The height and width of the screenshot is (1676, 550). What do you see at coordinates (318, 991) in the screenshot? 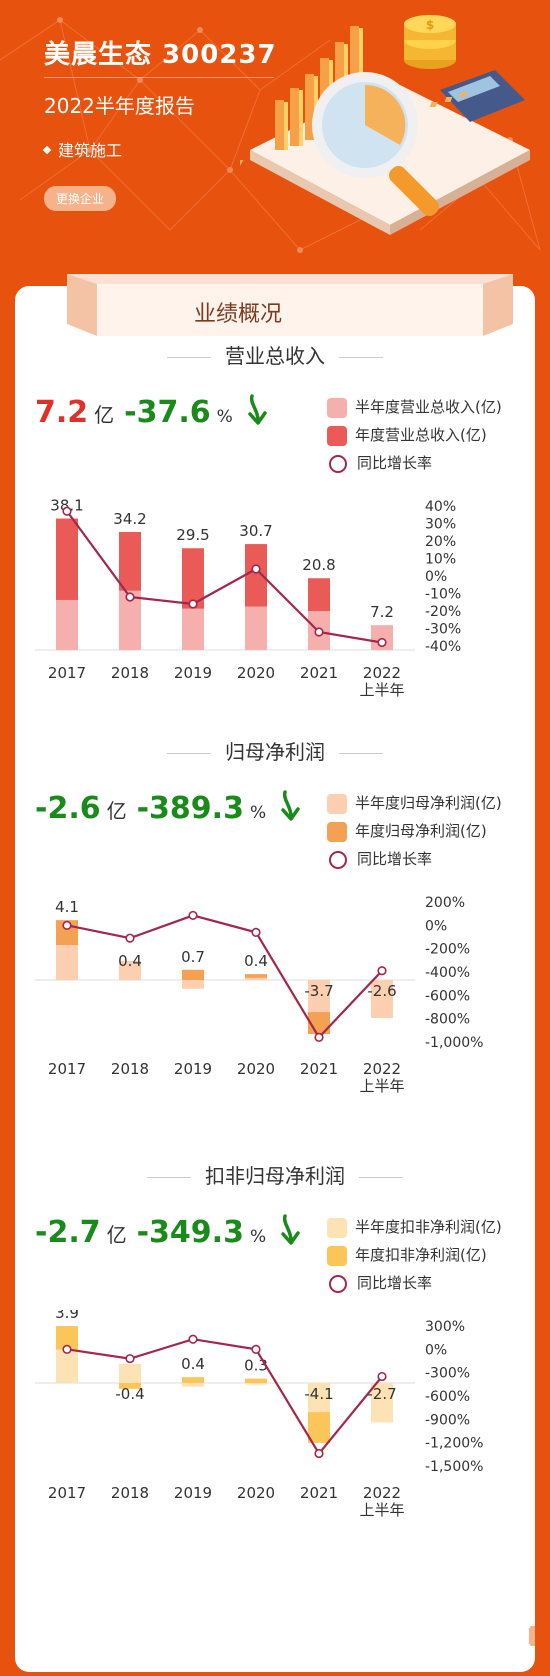
I see `data-label: -3.7` at bounding box center [318, 991].